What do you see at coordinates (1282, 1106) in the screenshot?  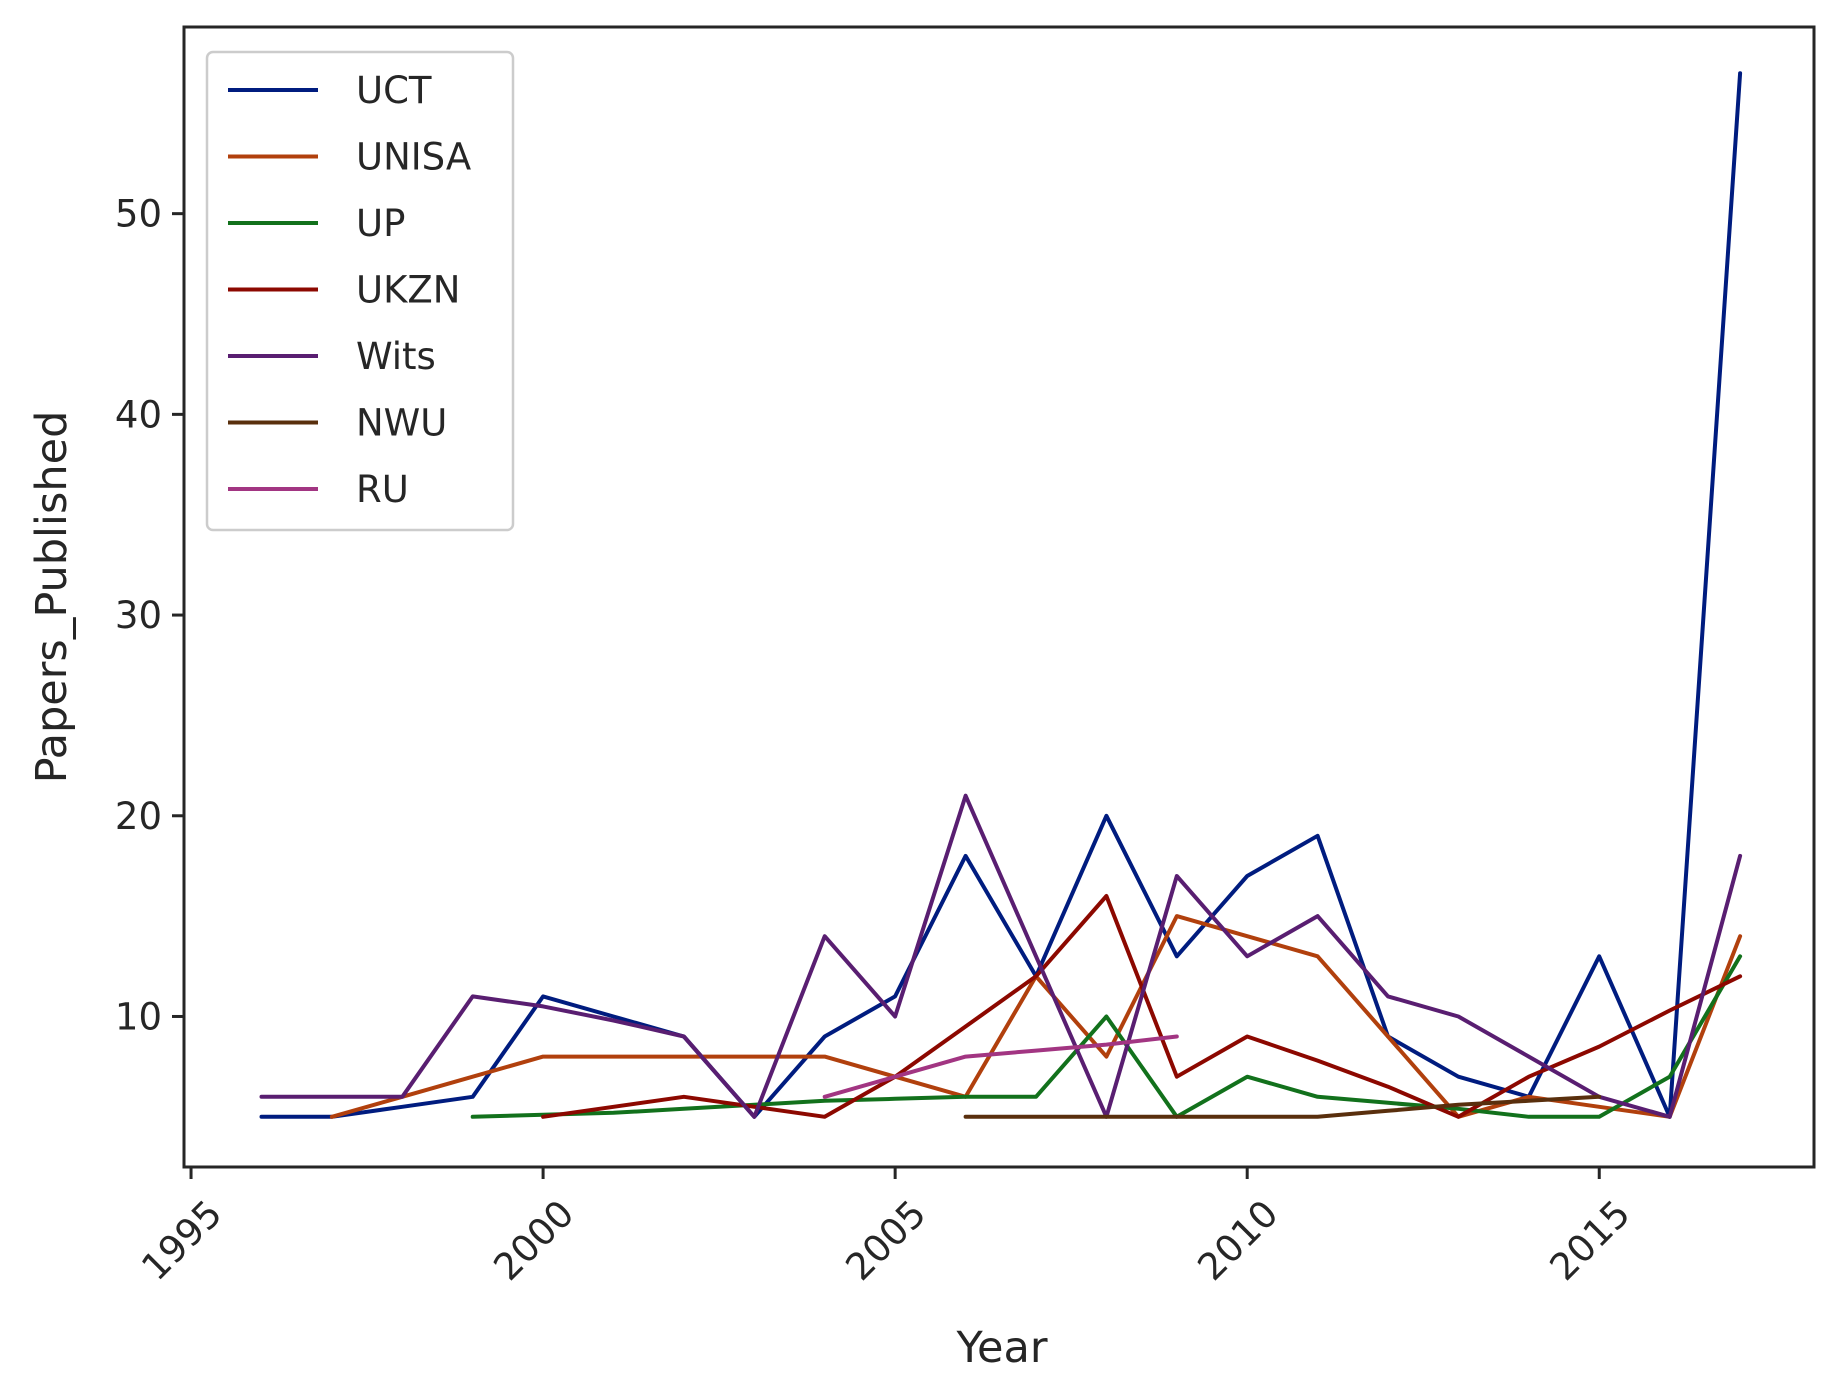 I see `series-line-nwu` at bounding box center [1282, 1106].